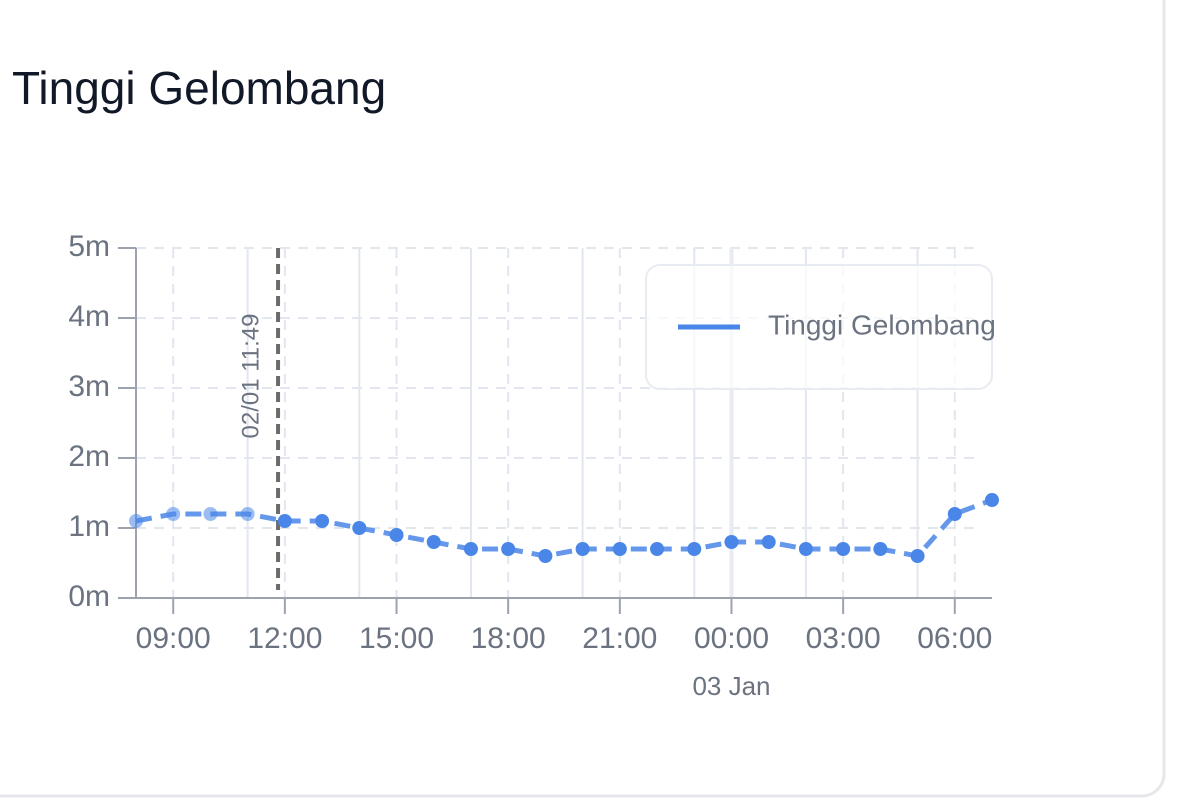 This screenshot has width=1200, height=800. I want to click on legend-label: Tinggi Gelombang, so click(882, 324).